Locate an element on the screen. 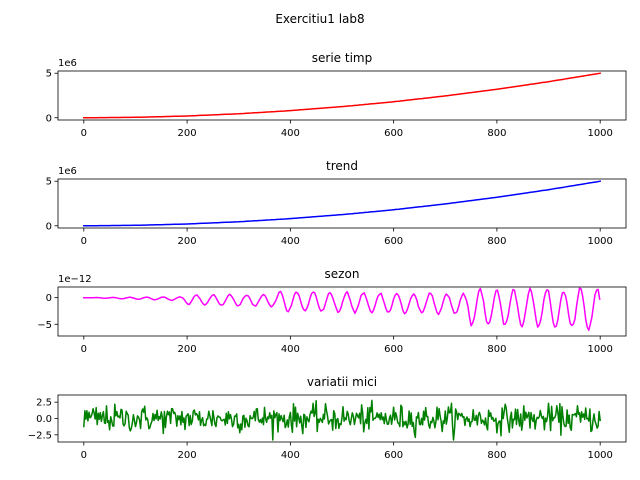  subplot-title: trend is located at coordinates (342, 166).